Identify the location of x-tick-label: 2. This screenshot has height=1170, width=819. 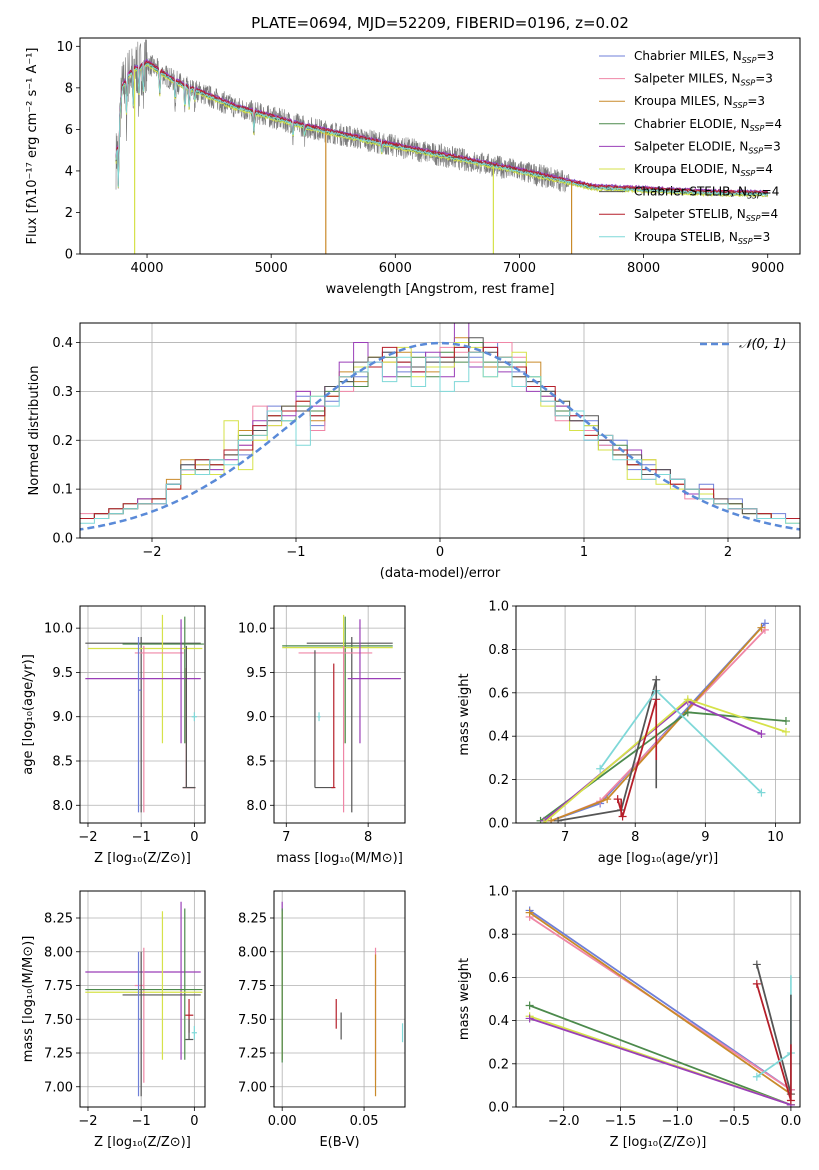
(728, 552).